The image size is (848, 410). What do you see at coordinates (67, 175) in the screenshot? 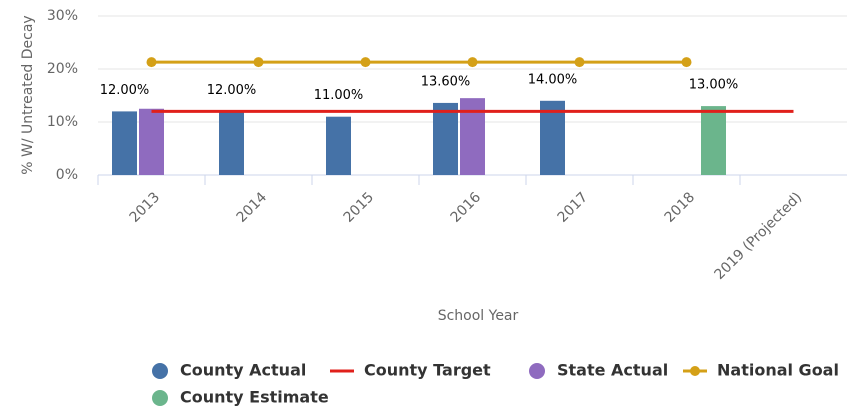
I see `y-tick-label: 0%` at bounding box center [67, 175].